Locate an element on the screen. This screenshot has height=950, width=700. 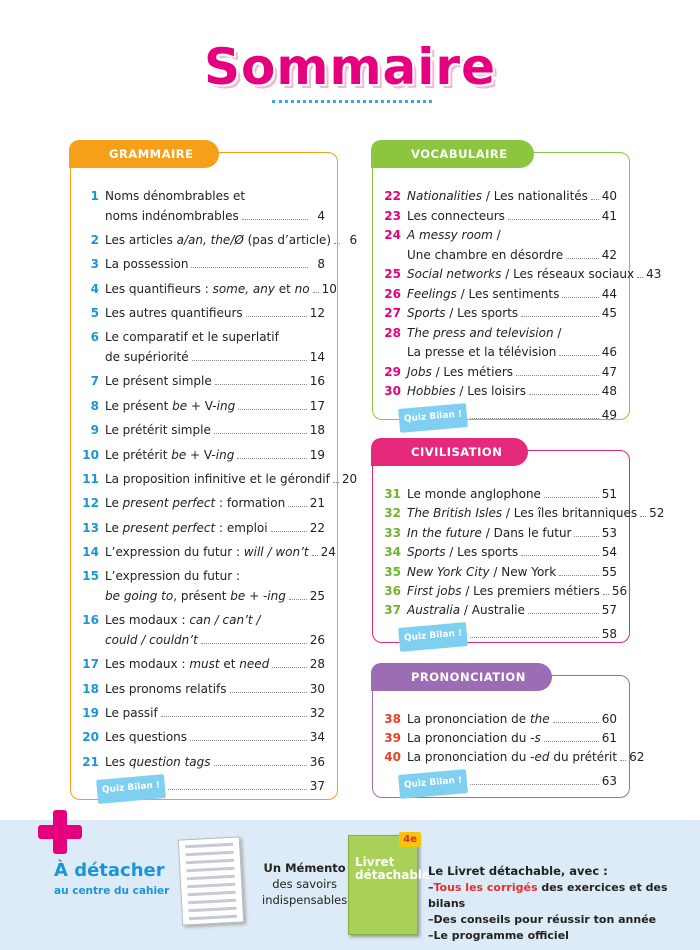
entry-line: 27 Sports / Les sports 45 is located at coordinates (498, 314).